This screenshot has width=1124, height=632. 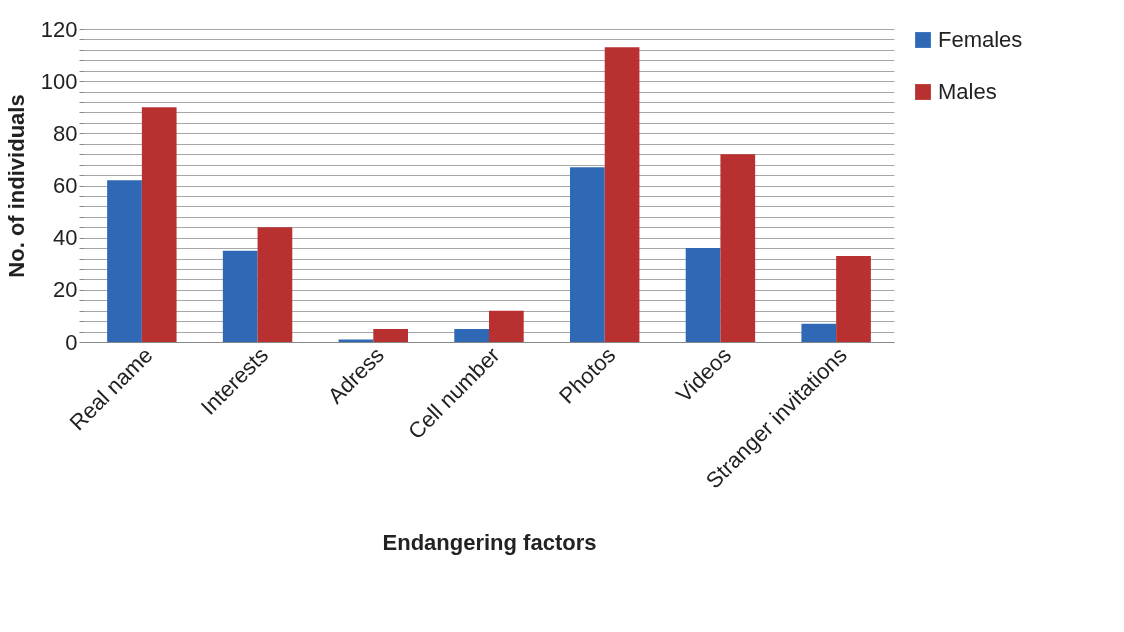 I want to click on y-tick-label: 120, so click(x=59, y=29).